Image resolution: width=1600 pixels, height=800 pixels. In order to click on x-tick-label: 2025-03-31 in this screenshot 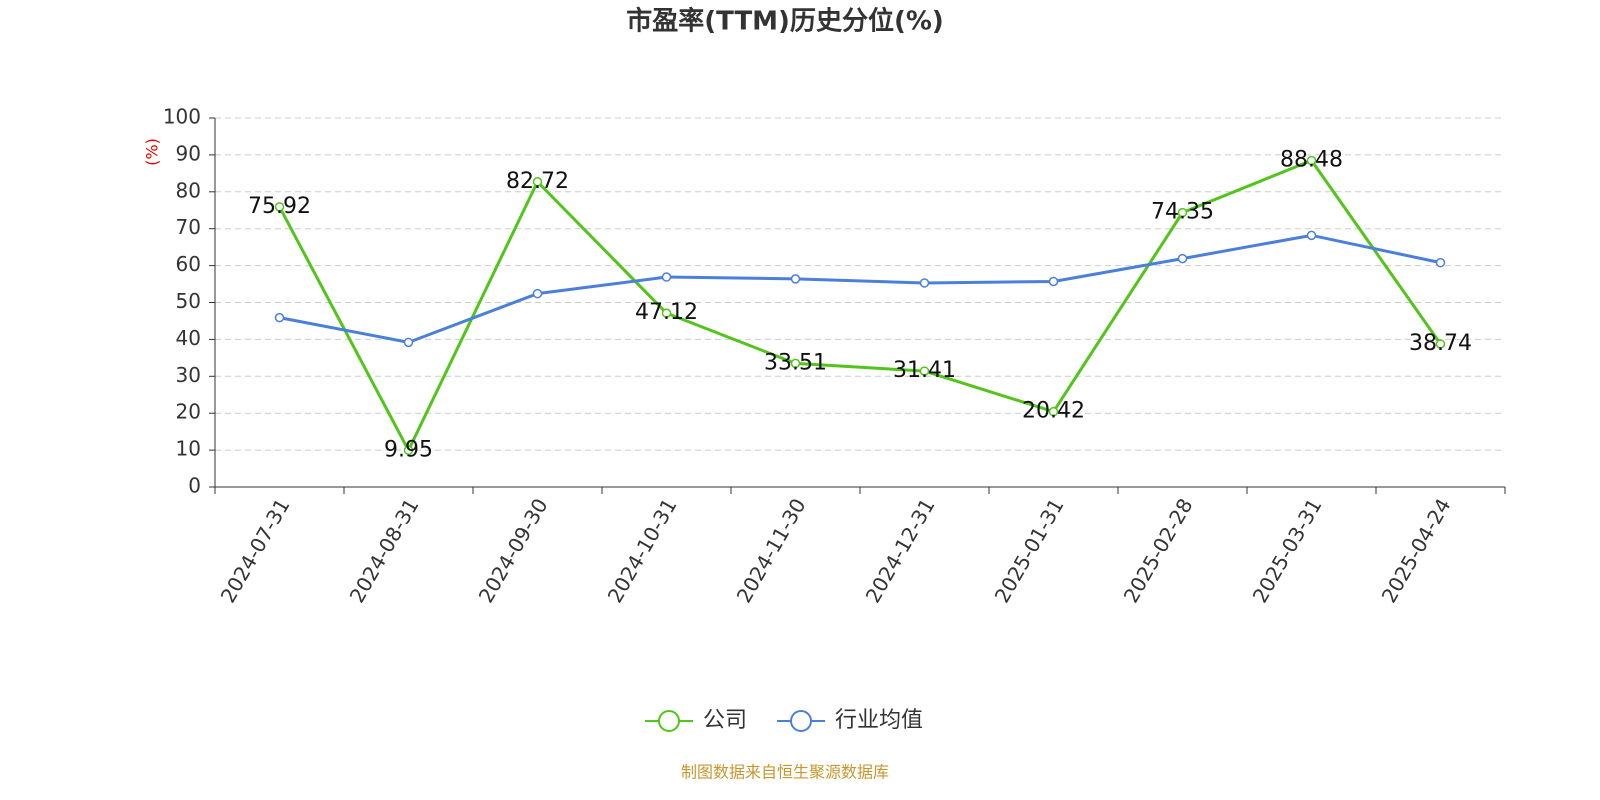, I will do `click(1287, 550)`.